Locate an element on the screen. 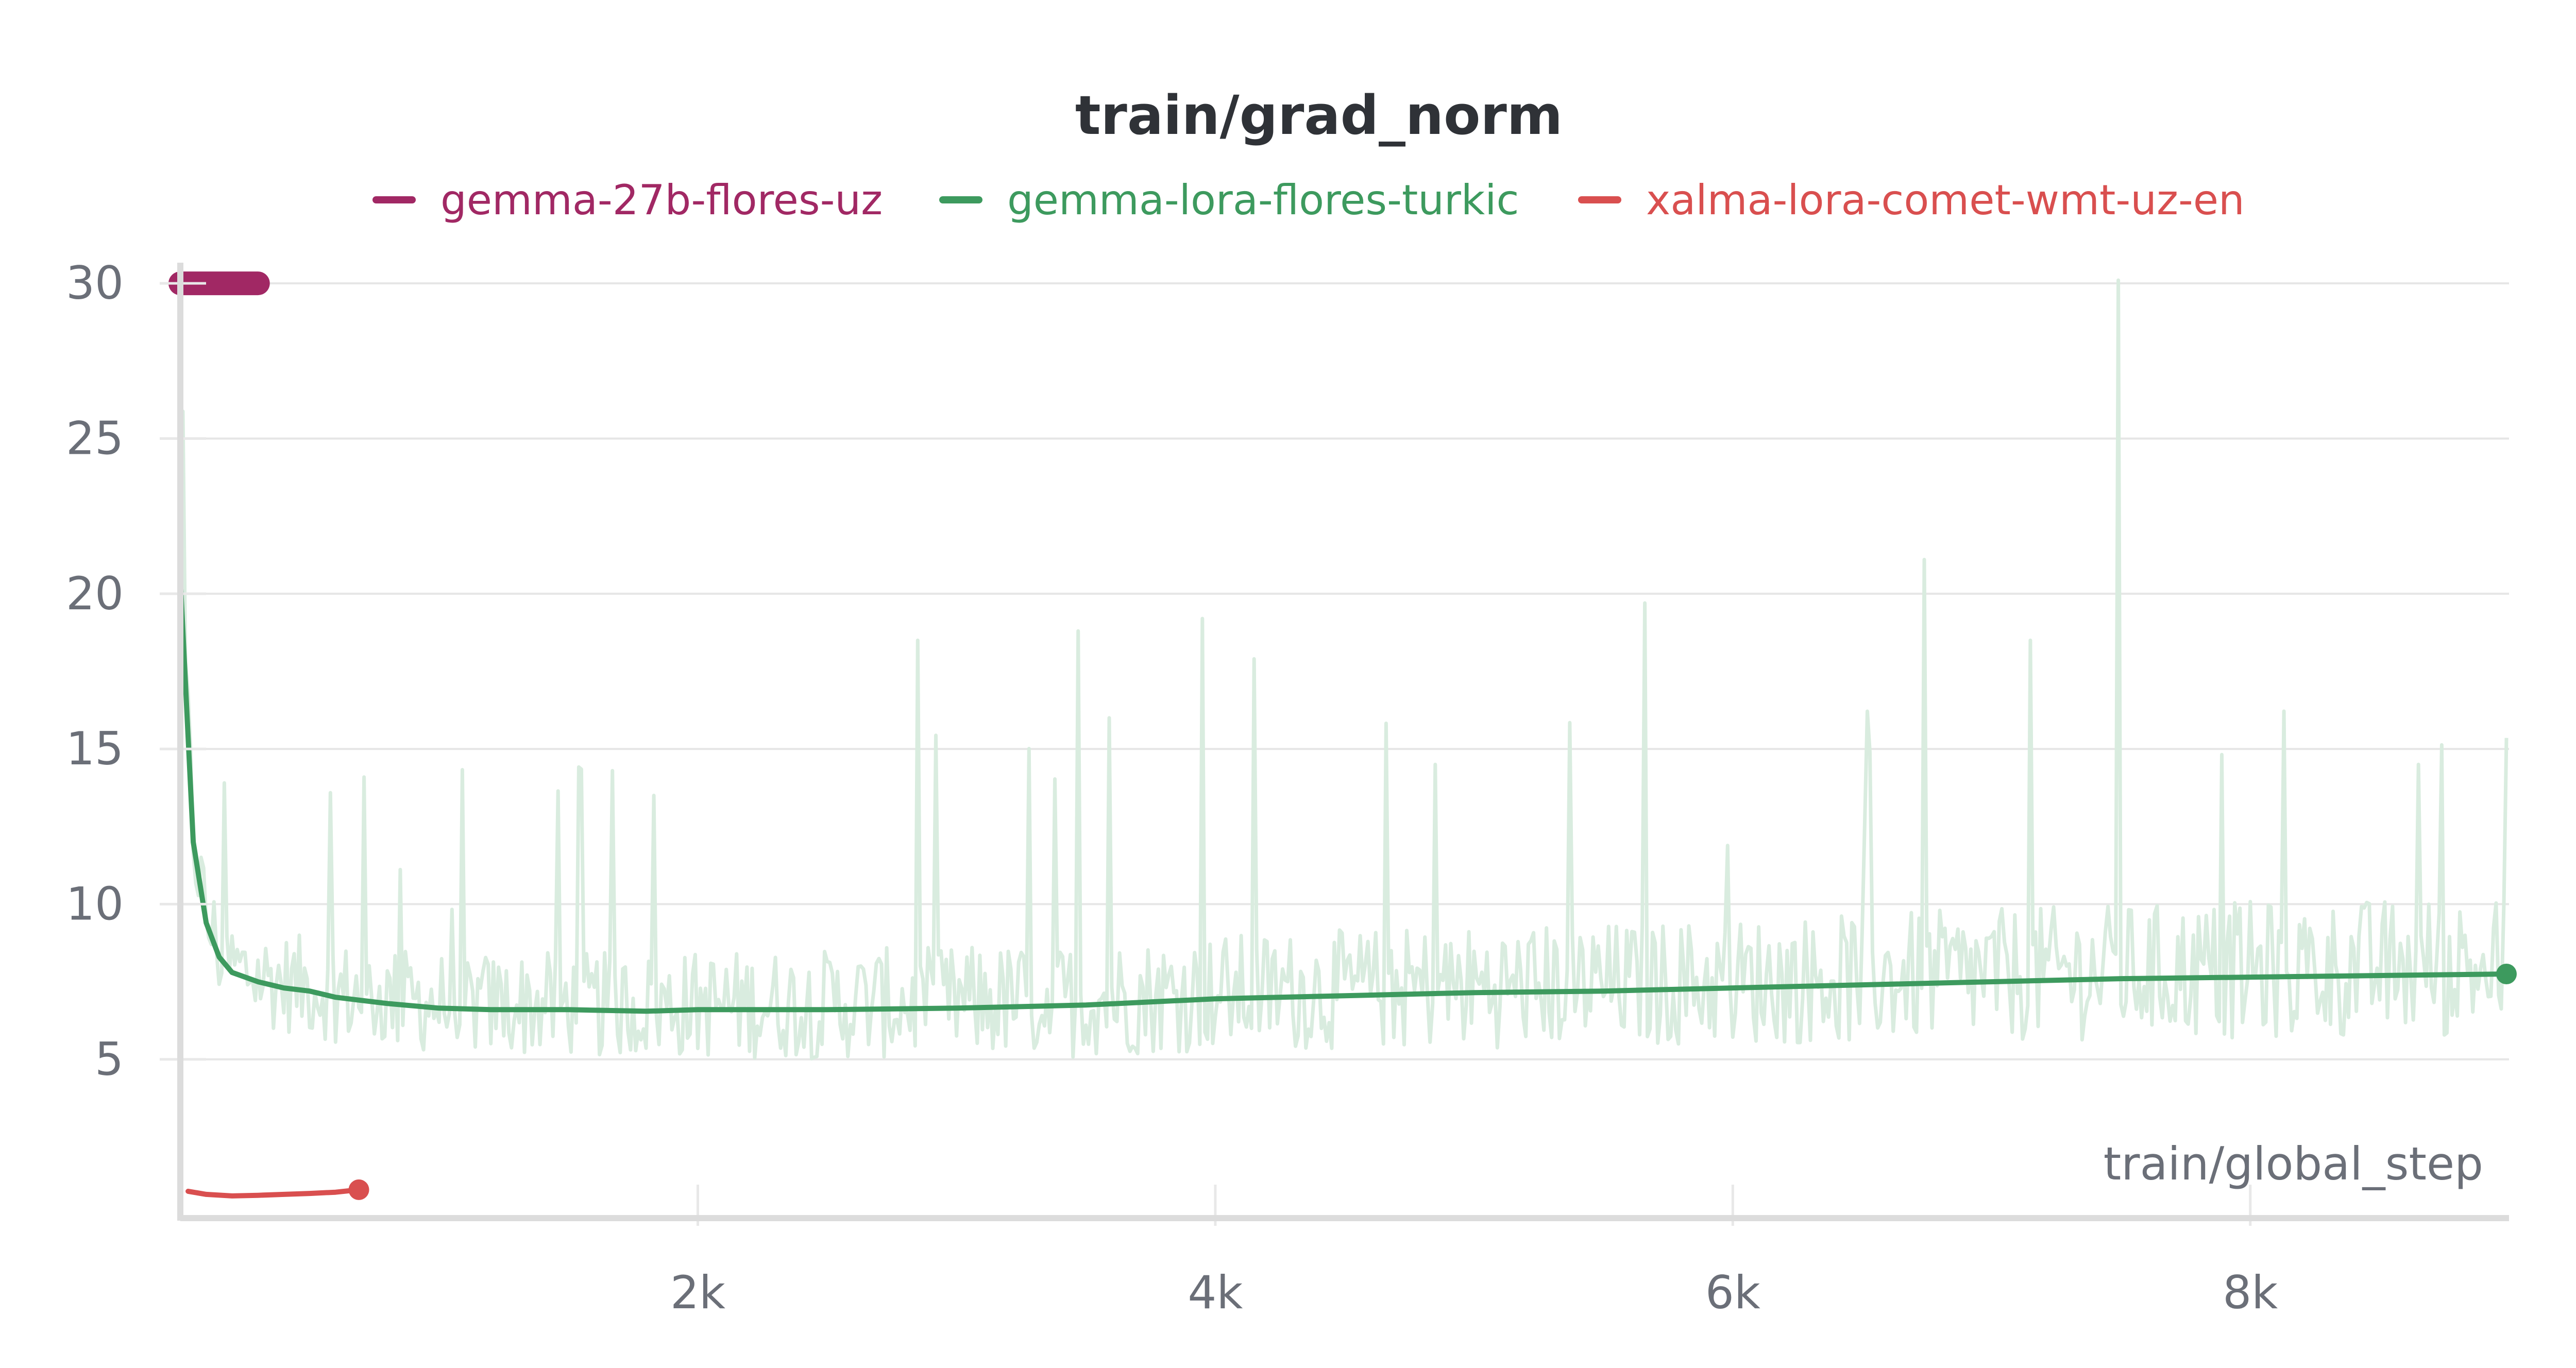 This screenshot has height=1368, width=2576. y-tick-label-5: 5 is located at coordinates (109, 1059).